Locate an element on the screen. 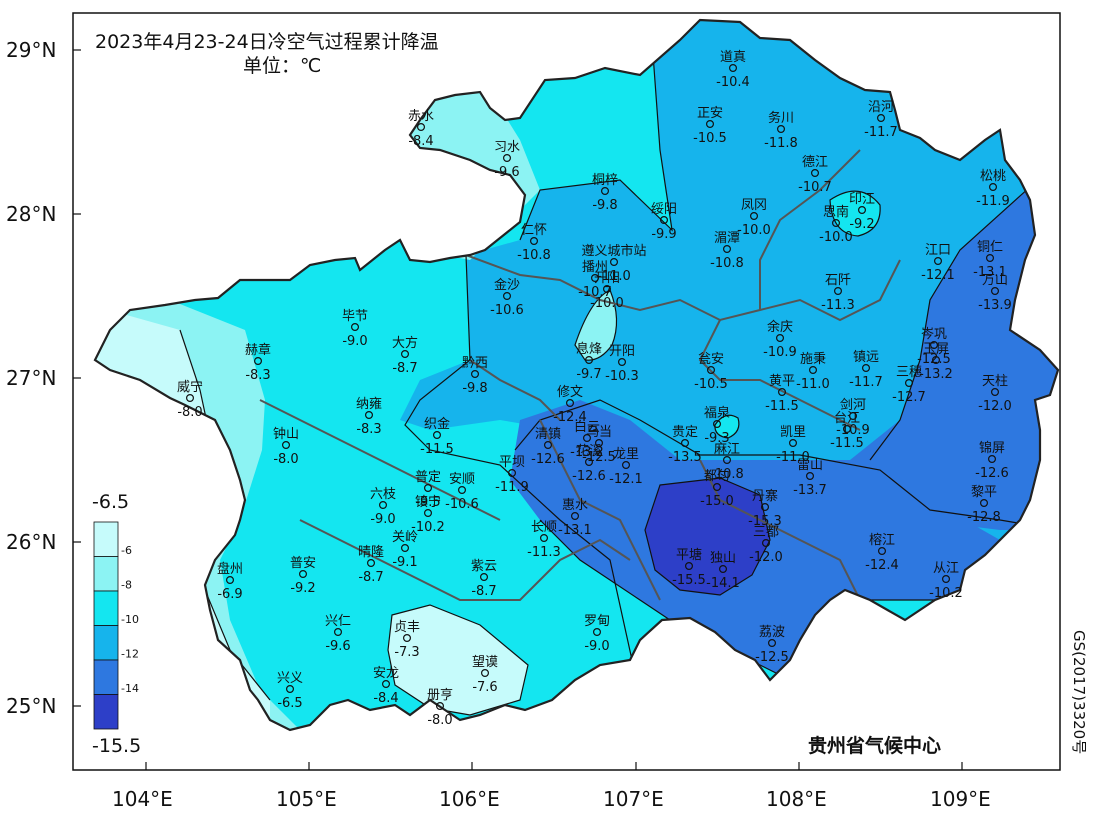 This screenshot has height=816, width=1093. station-name: 镇宁 is located at coordinates (428, 502).